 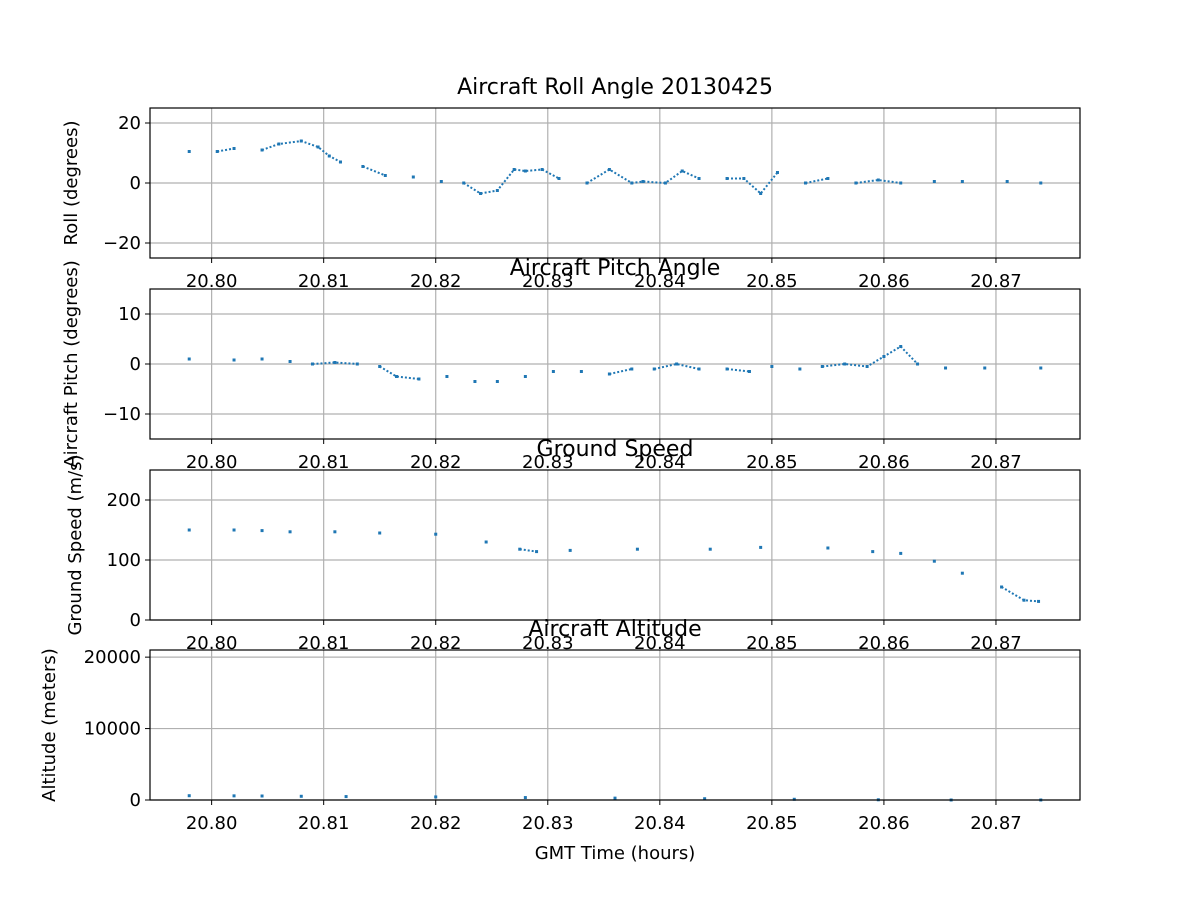 I want to click on y-axis-label: Ground Speed (m/s), so click(x=75, y=544).